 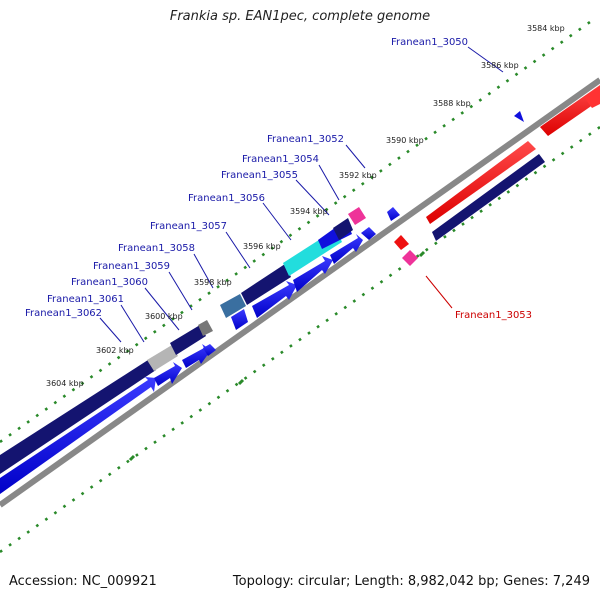 What do you see at coordinates (188, 226) in the screenshot?
I see `gene-label-franean1-3057: Franean1_3057` at bounding box center [188, 226].